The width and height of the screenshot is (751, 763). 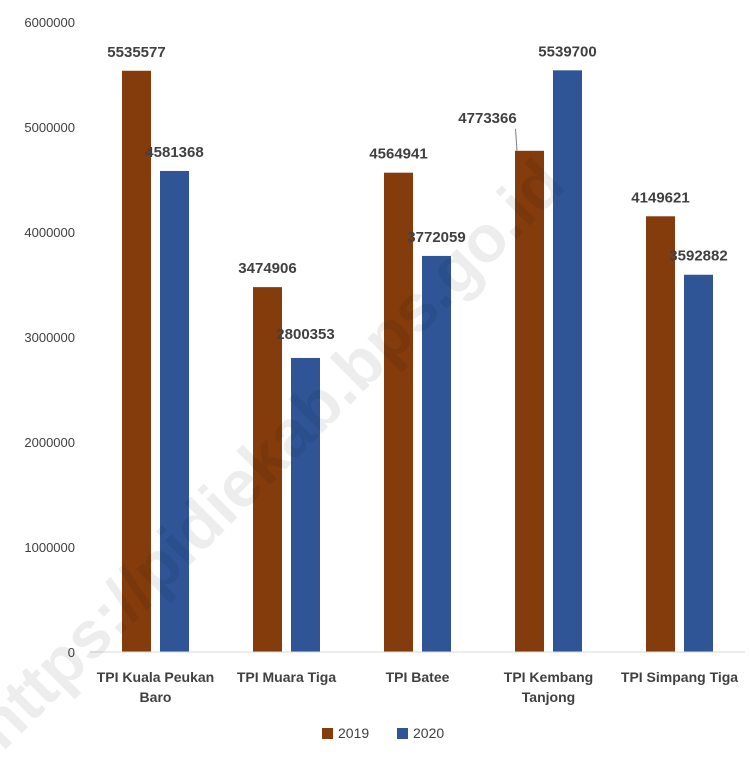 I want to click on x-category-label: TPI Muara Tiga, so click(x=287, y=677).